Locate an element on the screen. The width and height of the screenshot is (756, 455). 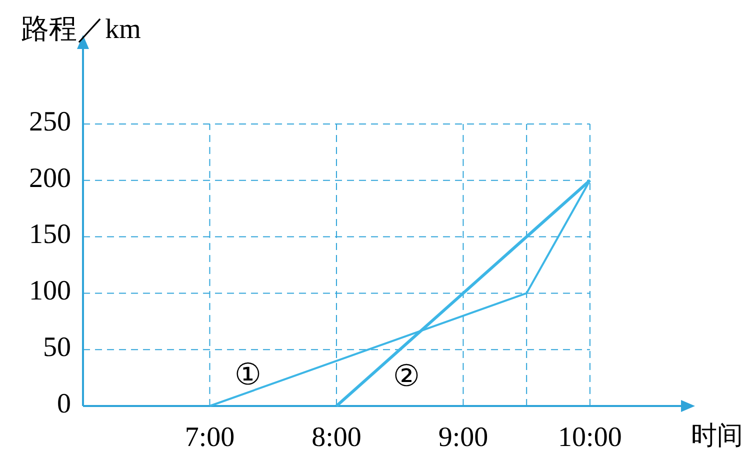
y-tick-label: 0 is located at coordinates (64, 404).